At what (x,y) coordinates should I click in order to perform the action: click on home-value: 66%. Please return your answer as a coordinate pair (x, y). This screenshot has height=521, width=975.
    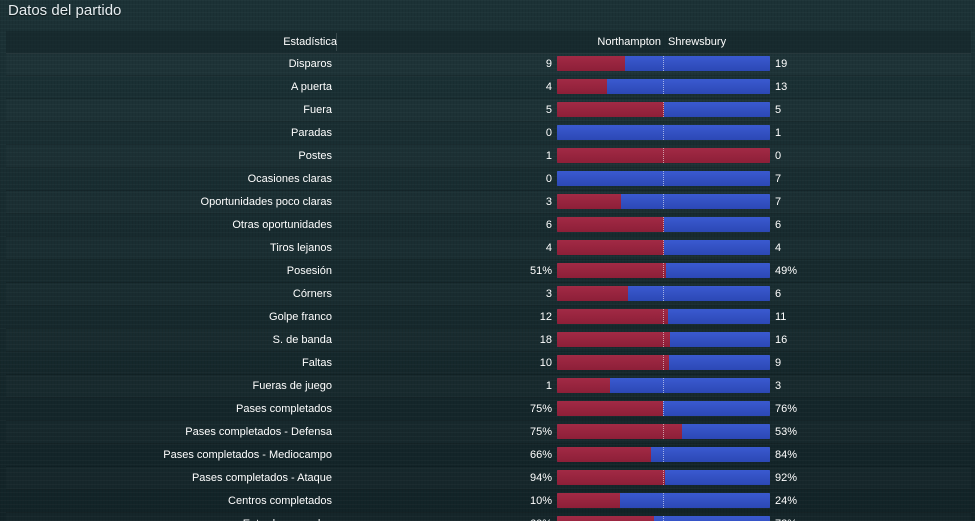
    Looking at the image, I should click on (540, 455).